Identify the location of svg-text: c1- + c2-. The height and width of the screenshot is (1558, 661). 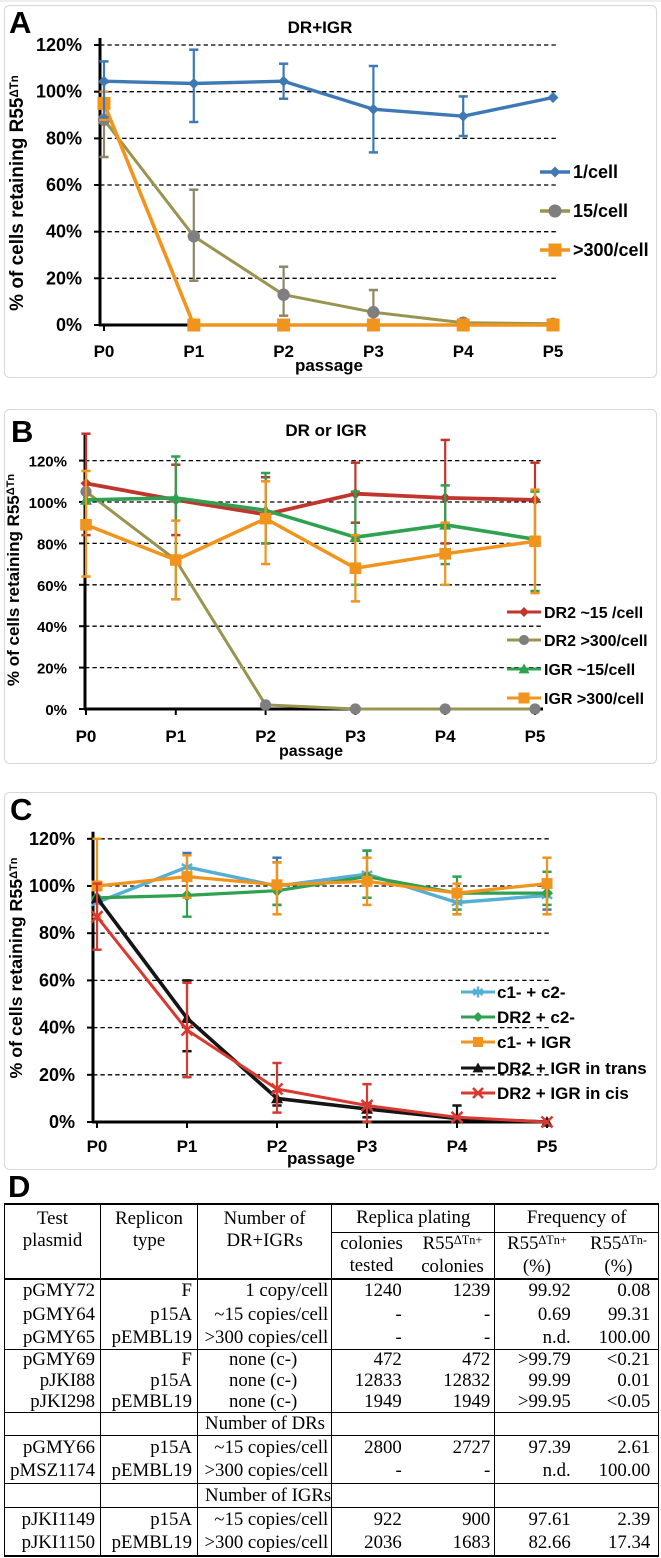
(531, 992).